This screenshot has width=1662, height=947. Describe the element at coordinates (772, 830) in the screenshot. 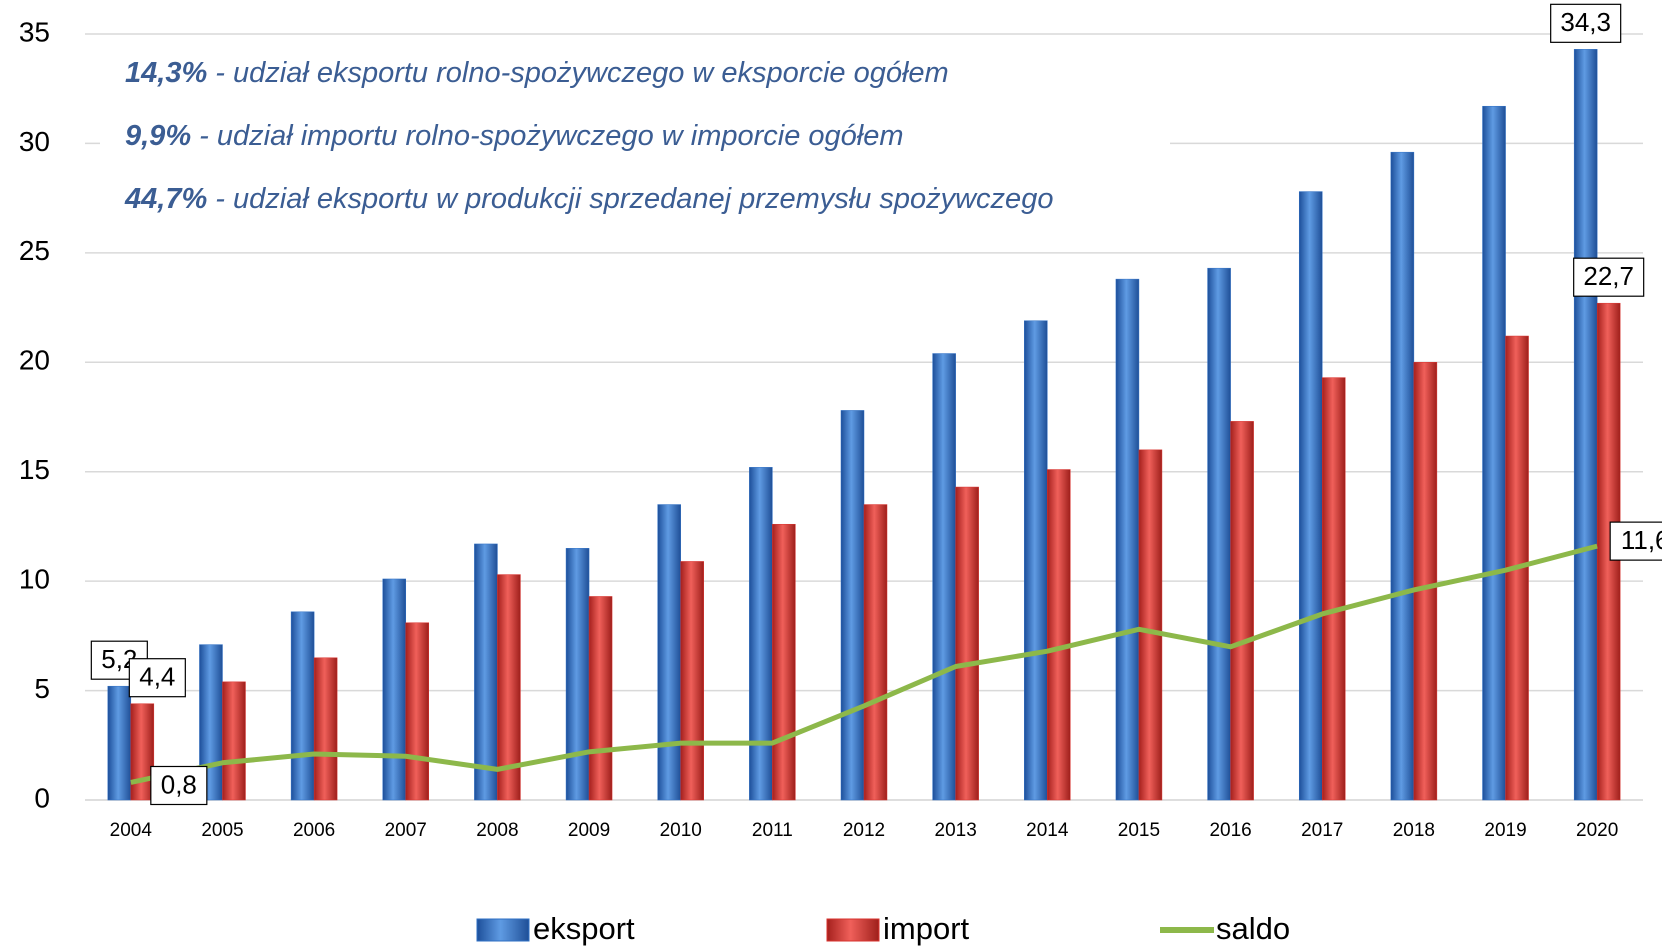

I see `x-tick-label: 2011` at that location.